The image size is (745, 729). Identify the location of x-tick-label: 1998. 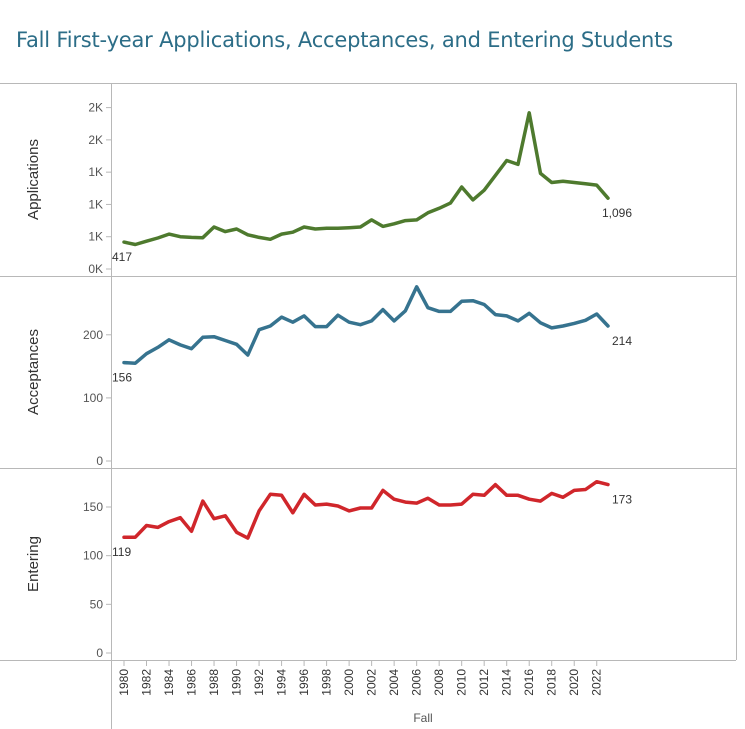
(327, 682).